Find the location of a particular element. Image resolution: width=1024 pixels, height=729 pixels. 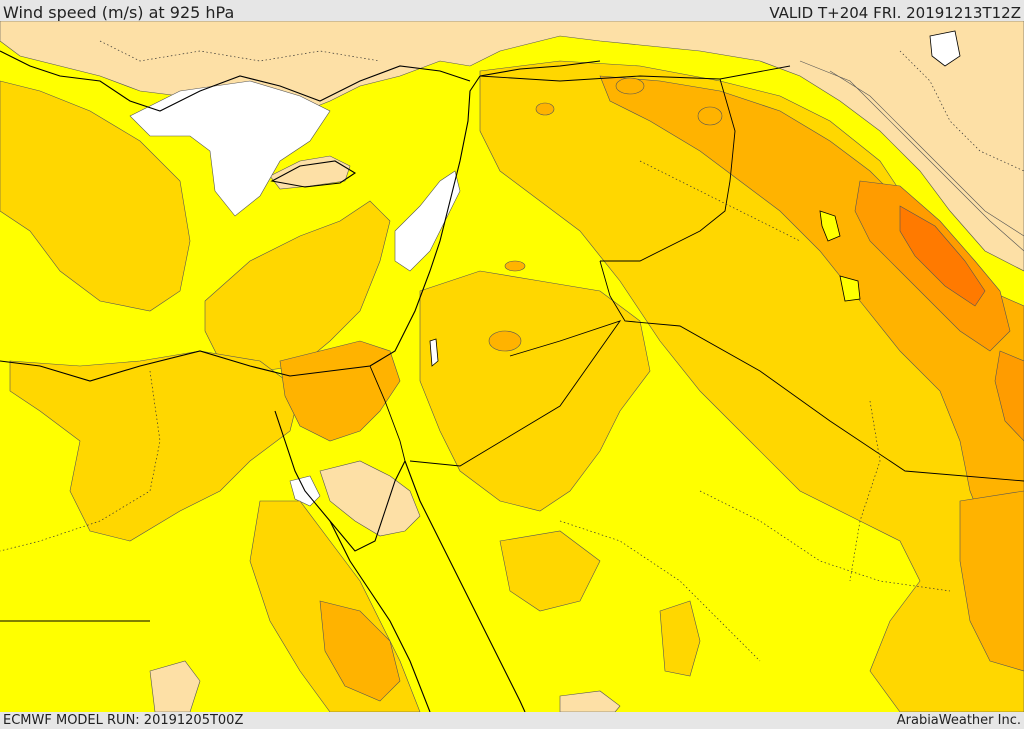

coastline-gulf-of-suez is located at coordinates (340, 481).